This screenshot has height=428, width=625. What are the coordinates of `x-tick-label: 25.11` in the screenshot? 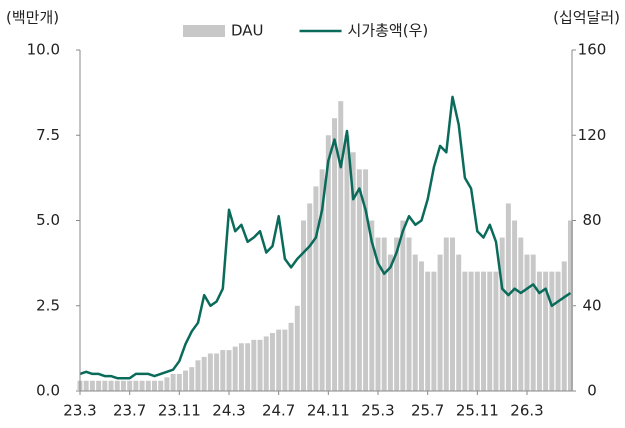 It's located at (477, 411).